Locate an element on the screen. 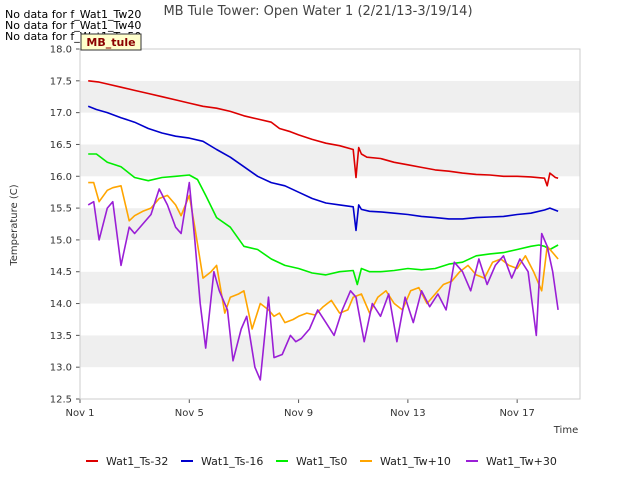 This screenshot has height=480, width=640. y-tick-label: 17.5 is located at coordinates (61, 81).